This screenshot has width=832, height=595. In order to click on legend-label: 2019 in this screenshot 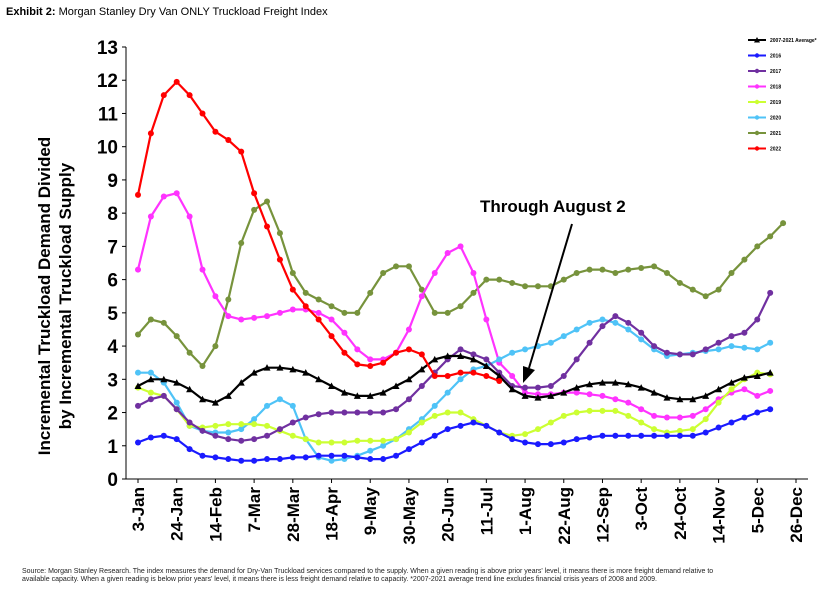, I will do `click(775, 103)`.